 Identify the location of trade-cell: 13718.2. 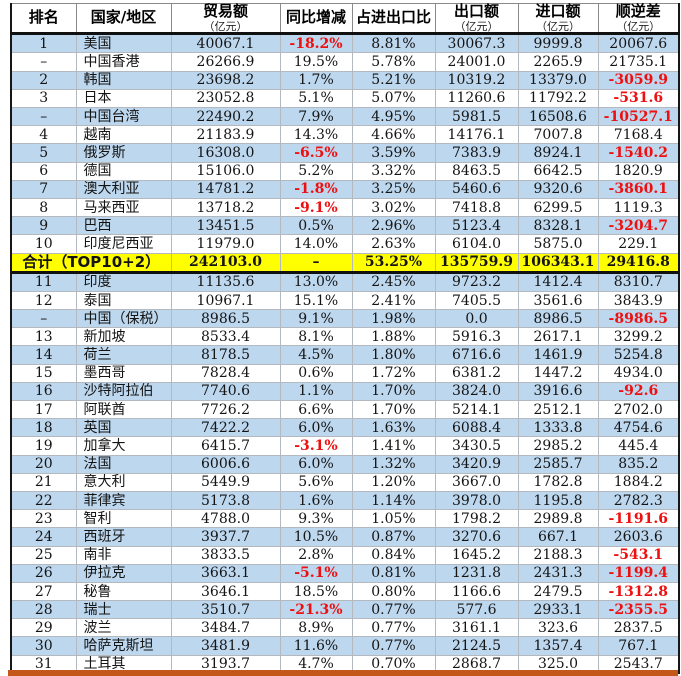
(225, 207).